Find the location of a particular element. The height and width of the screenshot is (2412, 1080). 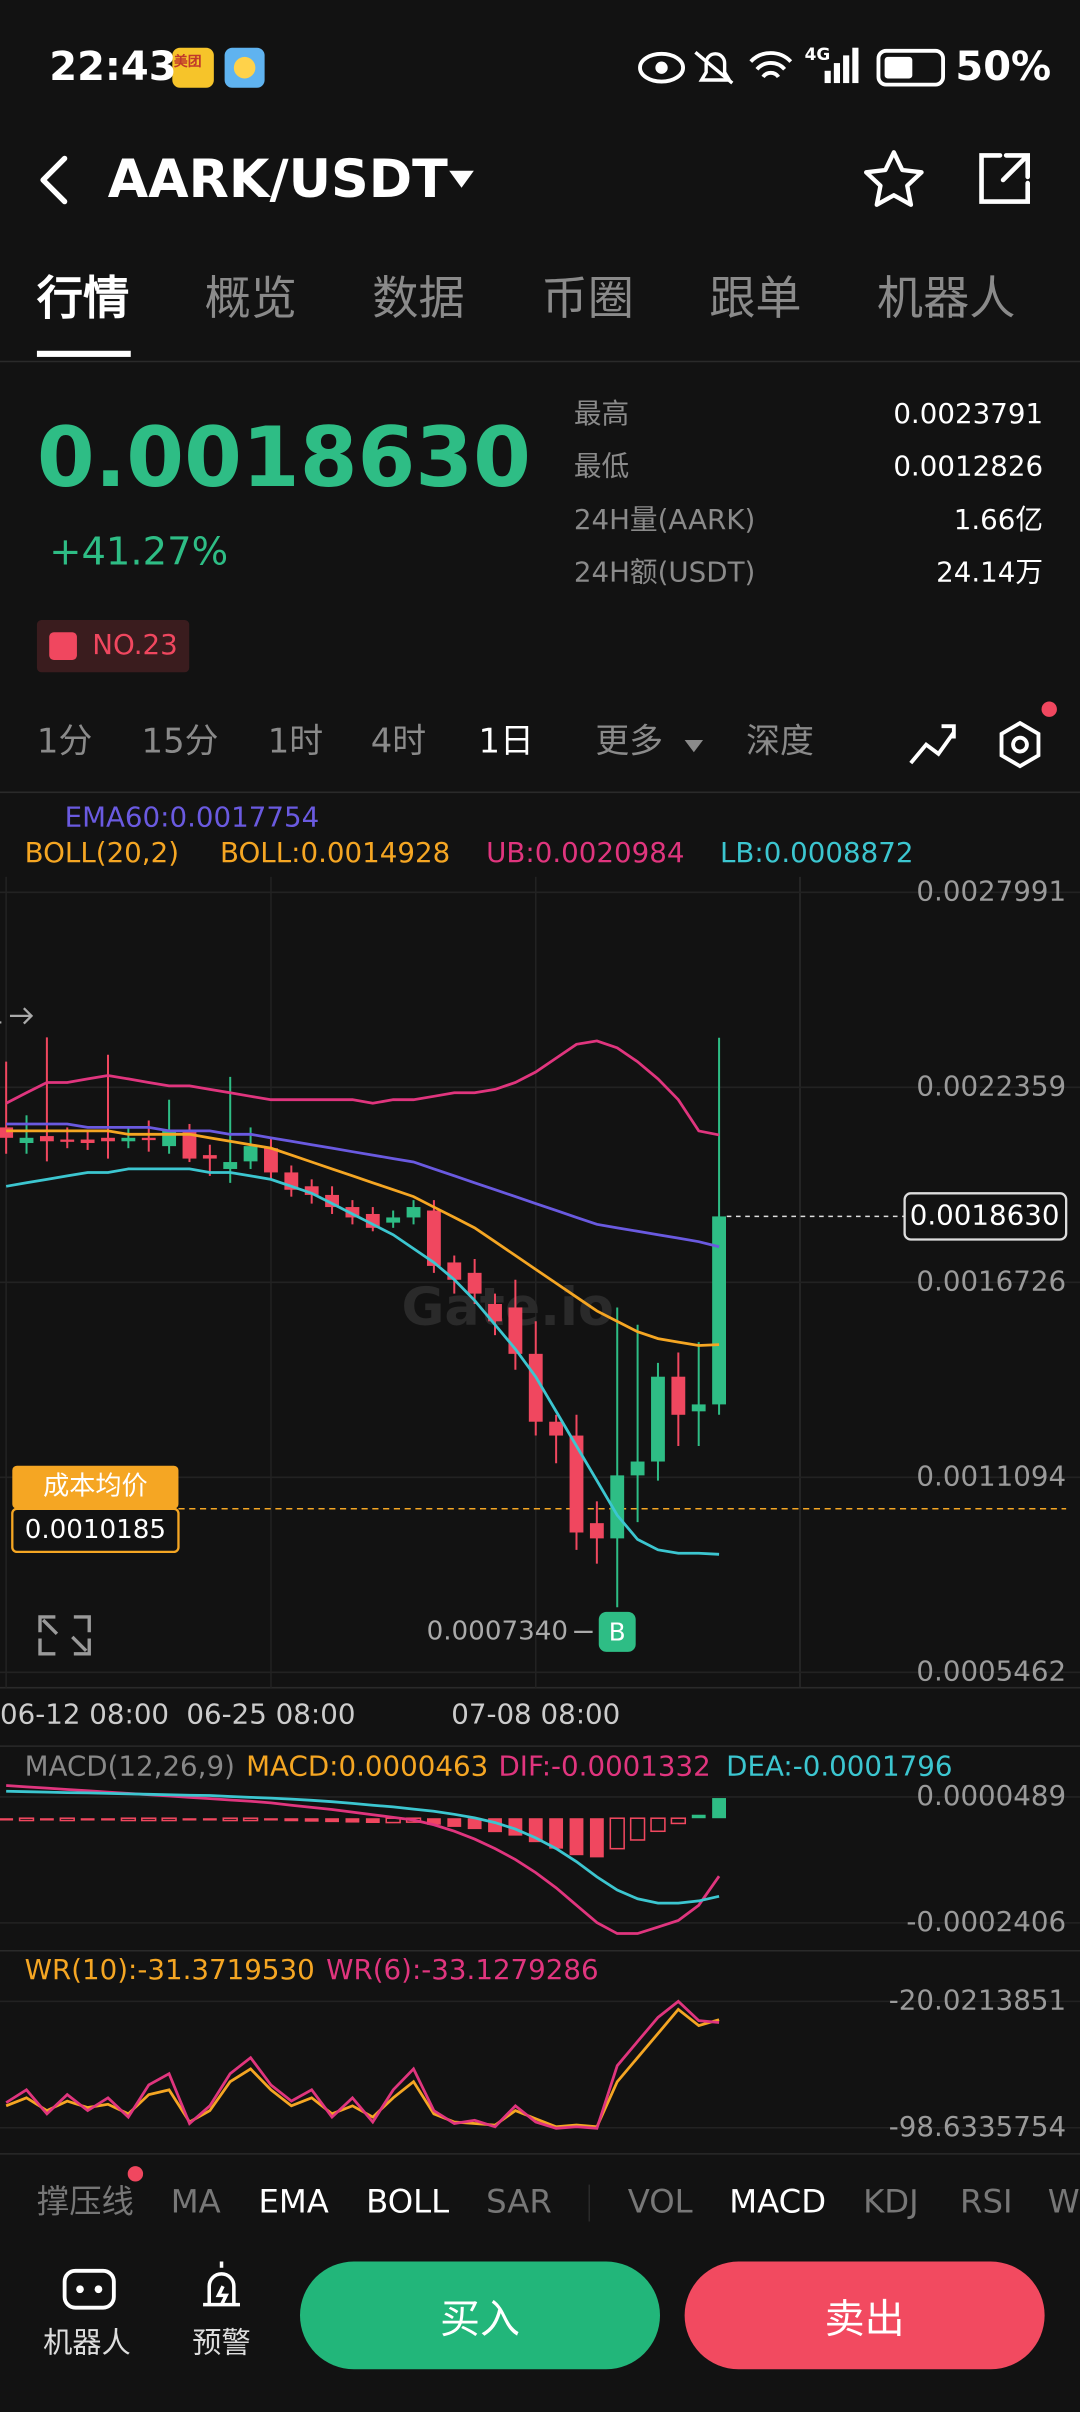

stat-value: 24.14万 is located at coordinates (990, 573).